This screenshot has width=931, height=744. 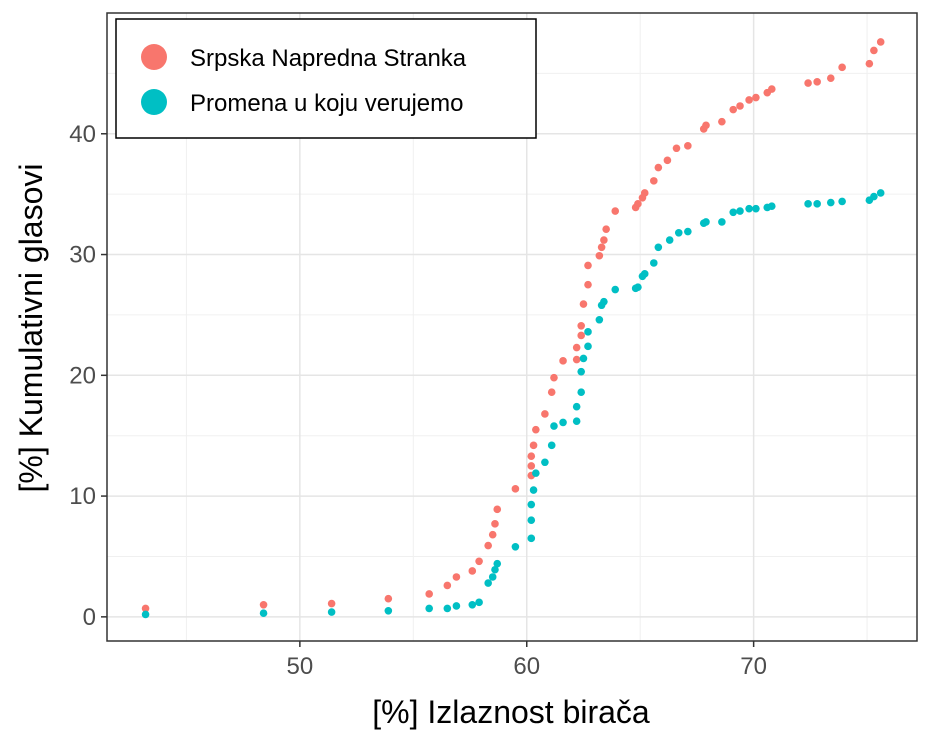 What do you see at coordinates (326, 78) in the screenshot?
I see `legend-box` at bounding box center [326, 78].